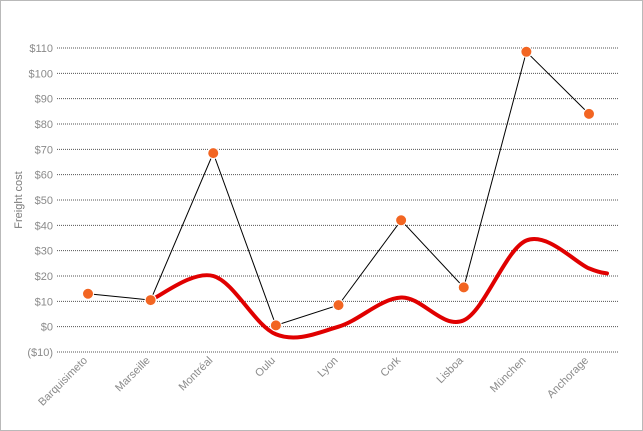  Describe the element at coordinates (328, 367) in the screenshot. I see `x-tick-label: Lyon` at that location.